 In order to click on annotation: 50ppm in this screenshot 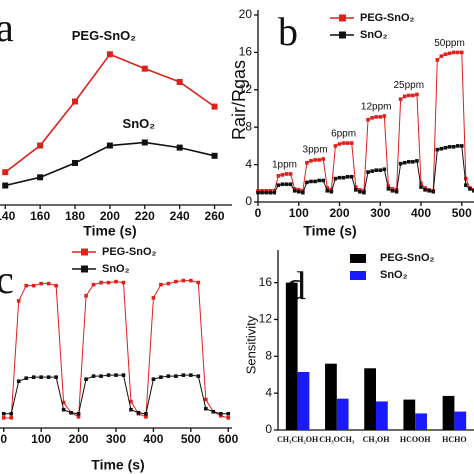, I will do `click(449, 43)`.